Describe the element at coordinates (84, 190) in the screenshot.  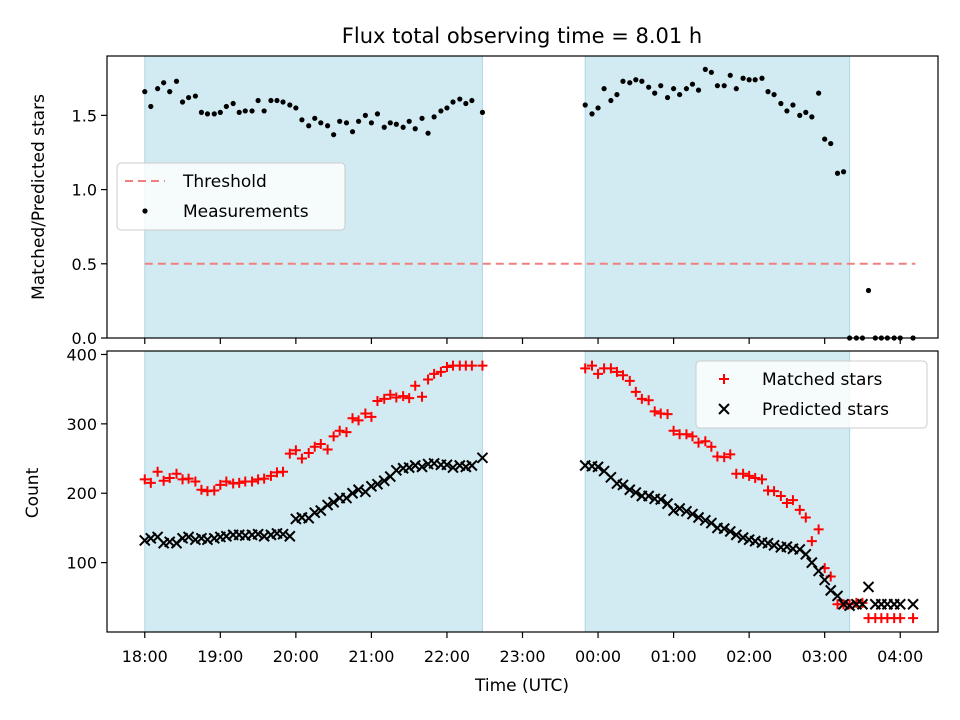
I see `top-y-tick-label: 1.0` at that location.